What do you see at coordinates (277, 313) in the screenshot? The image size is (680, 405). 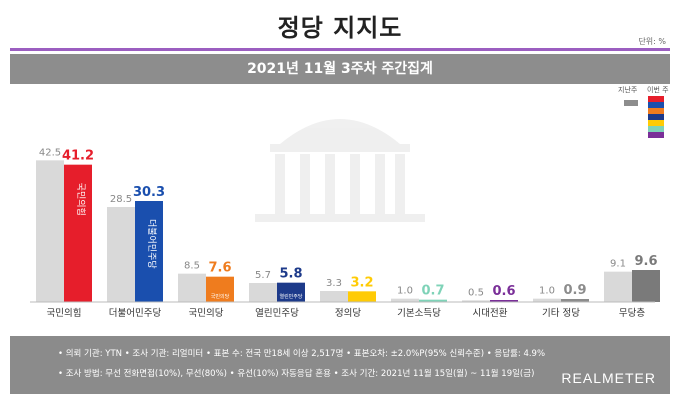 I see `x-tick-label-3: 열린민주당` at bounding box center [277, 313].